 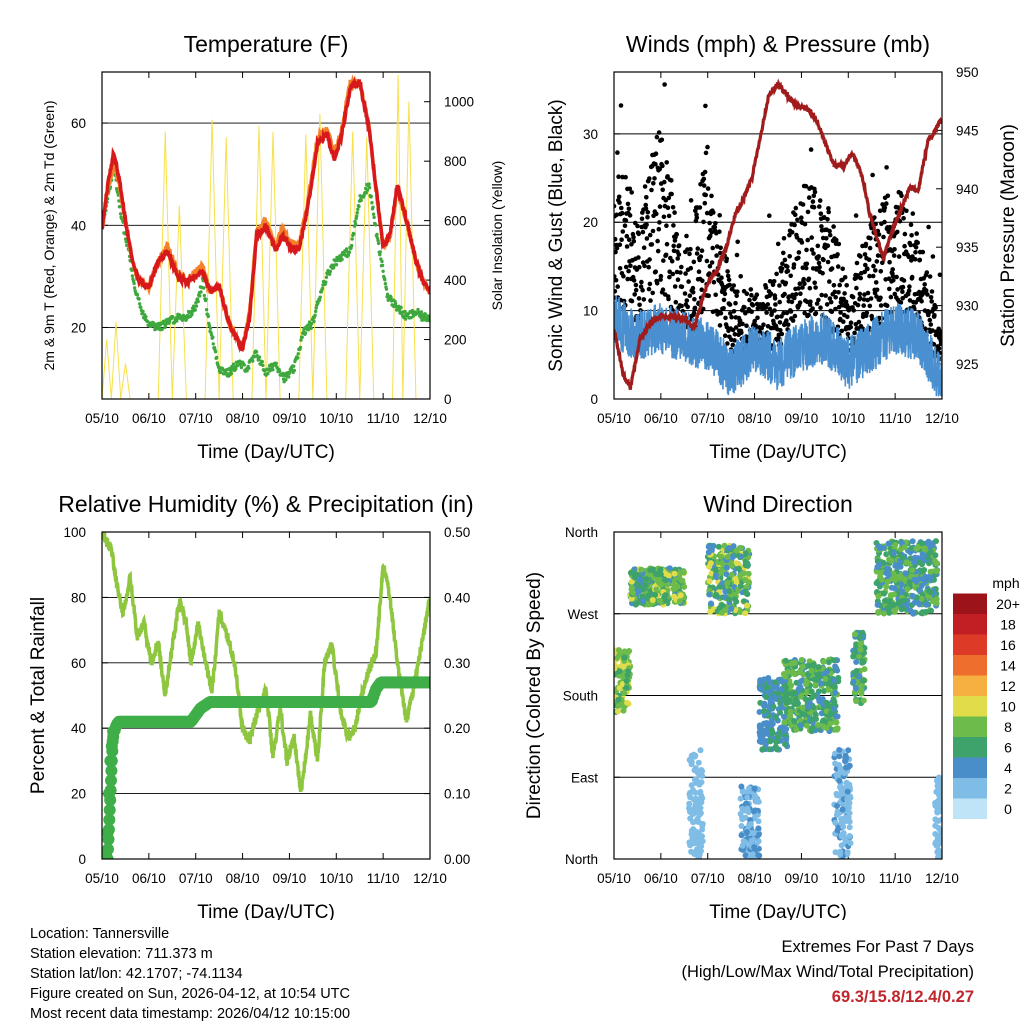 I want to click on x-tick-label: 12/10, so click(x=430, y=878).